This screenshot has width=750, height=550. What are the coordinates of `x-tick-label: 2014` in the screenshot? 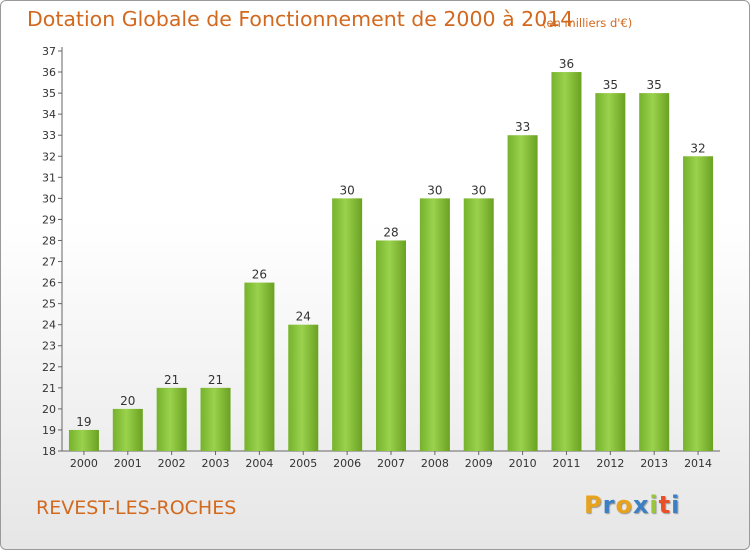 It's located at (698, 463).